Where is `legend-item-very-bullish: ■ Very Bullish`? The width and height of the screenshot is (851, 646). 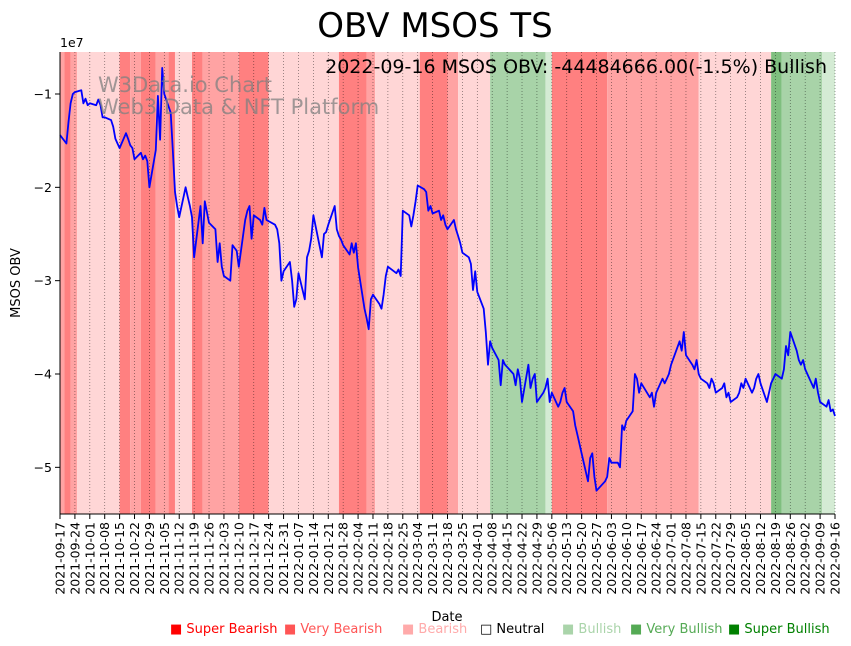 legend-item-very-bullish: ■ Very Bullish is located at coordinates (676, 629).